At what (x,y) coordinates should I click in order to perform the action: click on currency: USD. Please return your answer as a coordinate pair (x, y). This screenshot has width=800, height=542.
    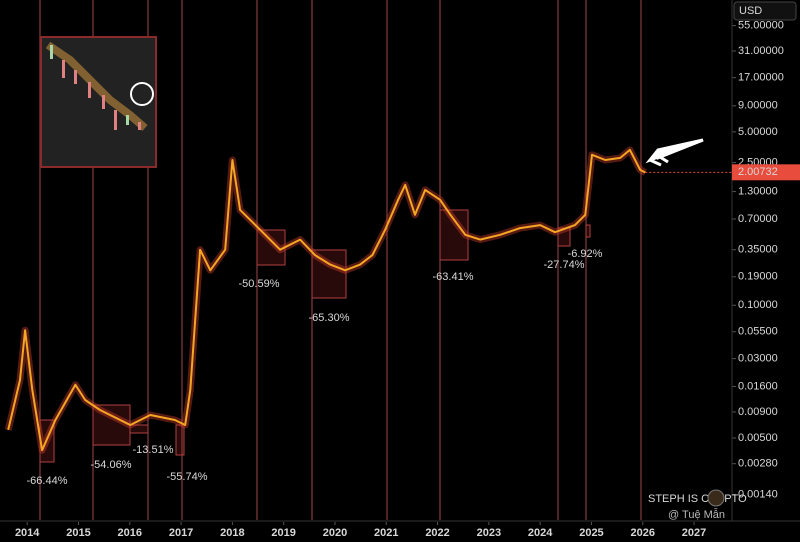
    Looking at the image, I should click on (750, 11).